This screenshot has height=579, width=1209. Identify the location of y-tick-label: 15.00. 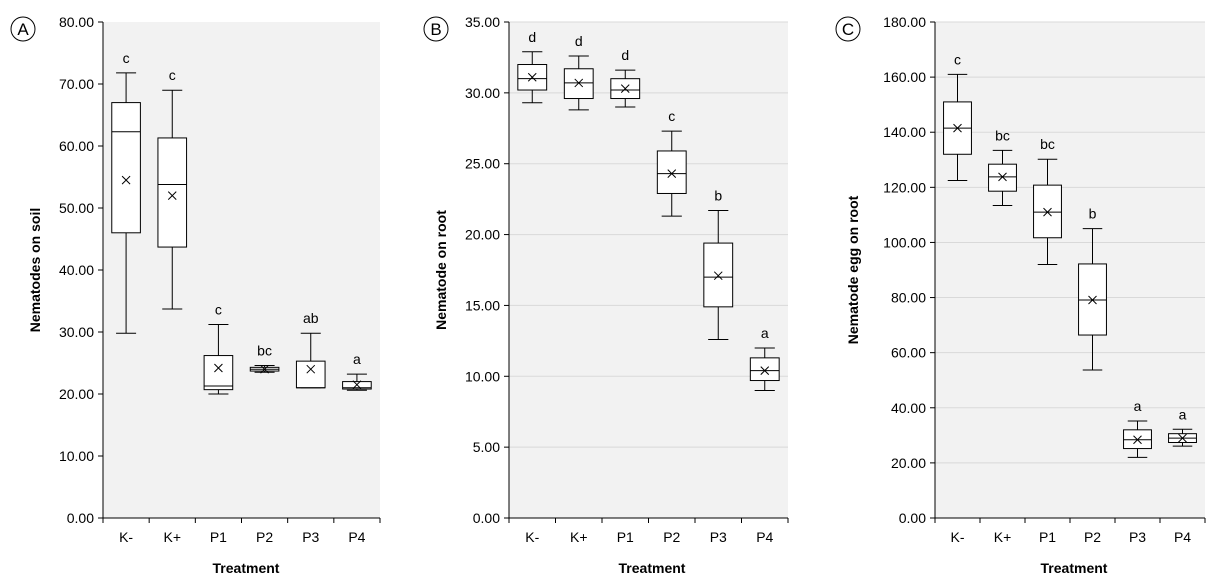
(482, 305).